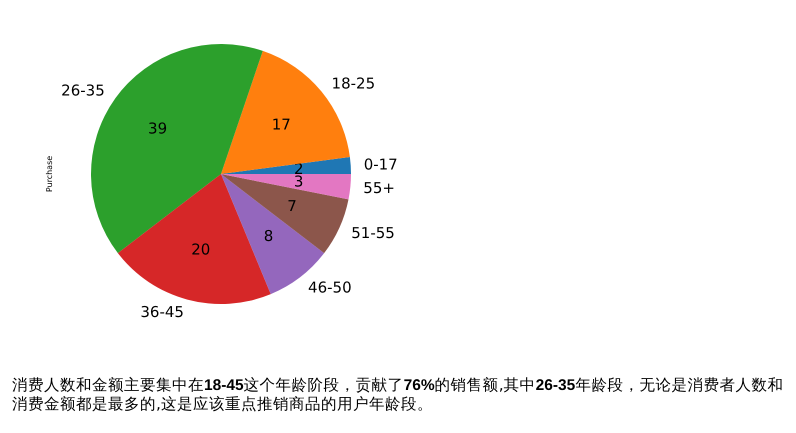 This screenshot has height=433, width=796. I want to click on slice-label: 46-50, so click(330, 287).